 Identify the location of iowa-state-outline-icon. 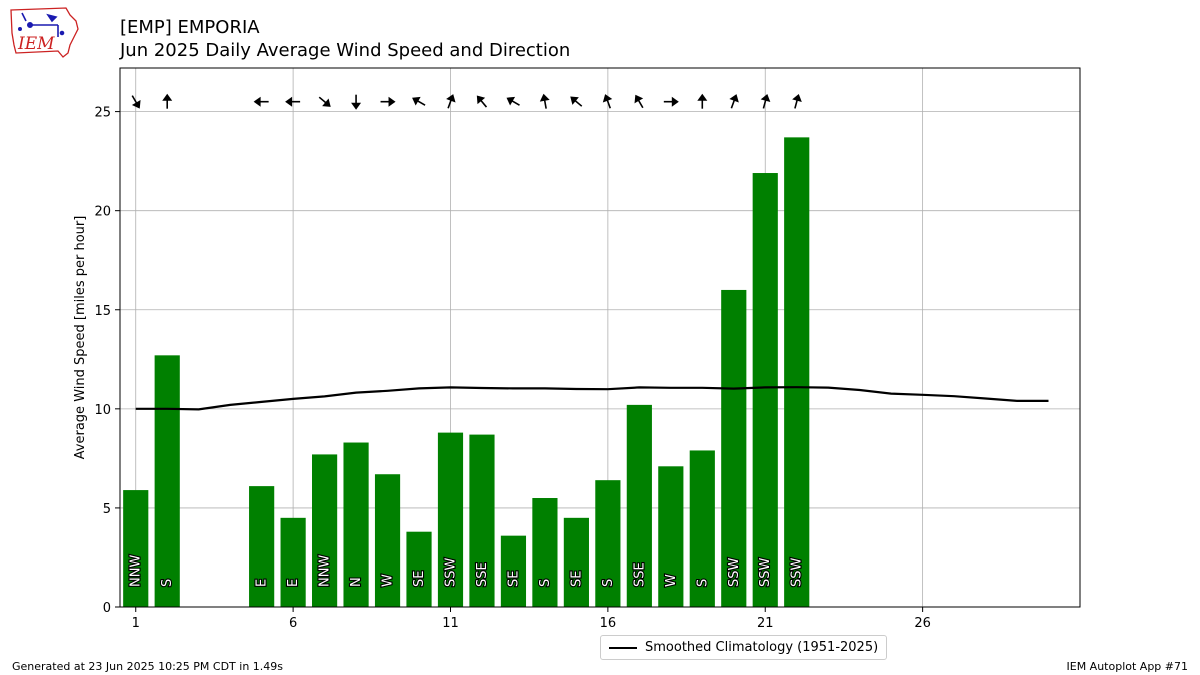
(44, 32).